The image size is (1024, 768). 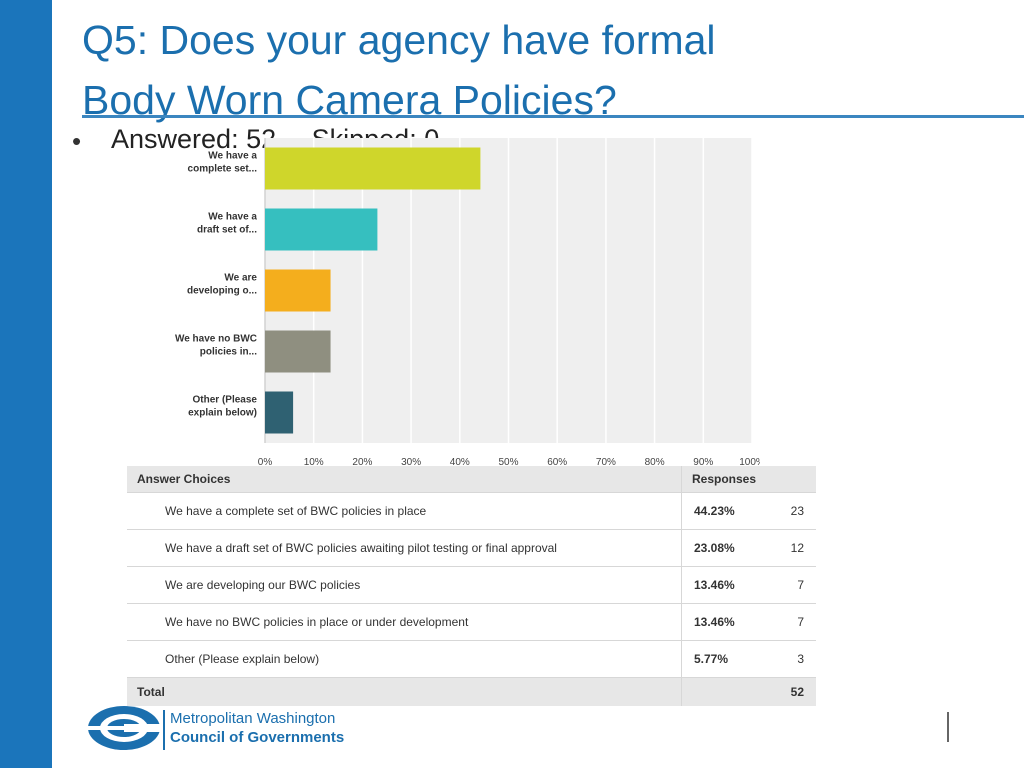 I want to click on row-label: Other (Please explain below), so click(x=404, y=659).